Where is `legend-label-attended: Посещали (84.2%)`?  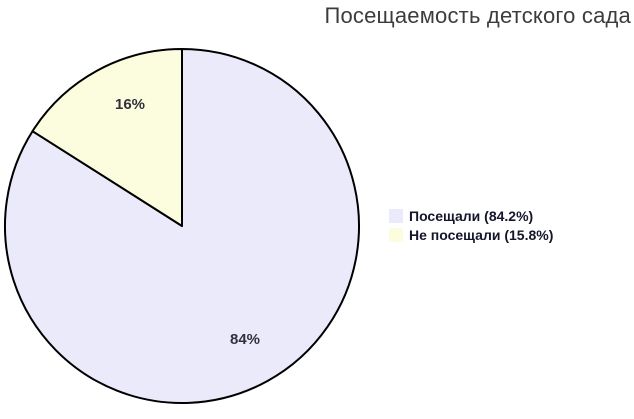
legend-label-attended: Посещали (84.2%) is located at coordinates (471, 215).